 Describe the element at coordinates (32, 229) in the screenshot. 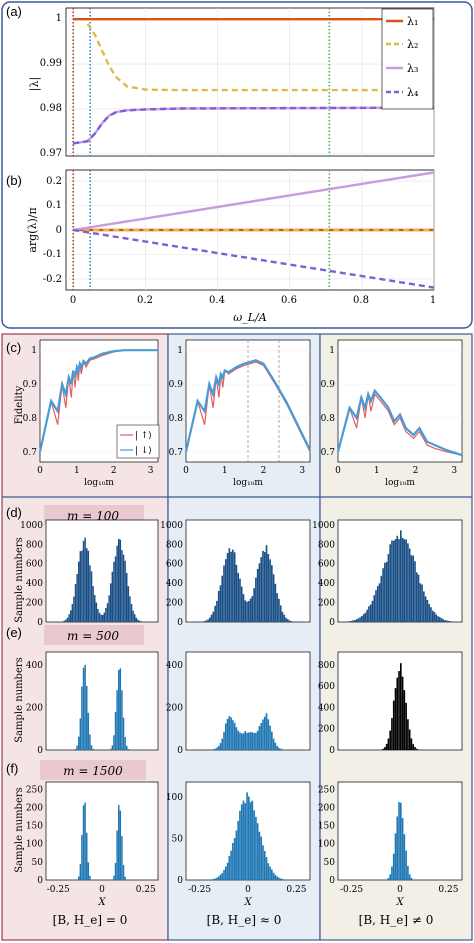

I see `ylabel-b: arg(λ)/π` at that location.